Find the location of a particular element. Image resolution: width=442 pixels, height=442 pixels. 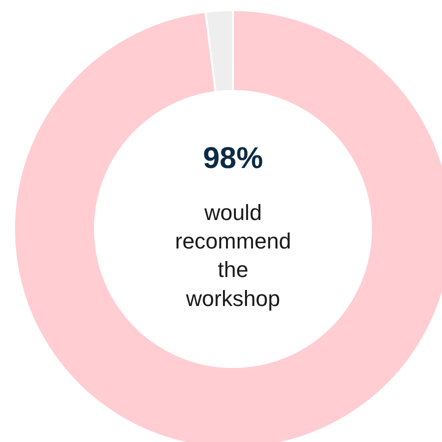

text: 98% is located at coordinates (233, 158).